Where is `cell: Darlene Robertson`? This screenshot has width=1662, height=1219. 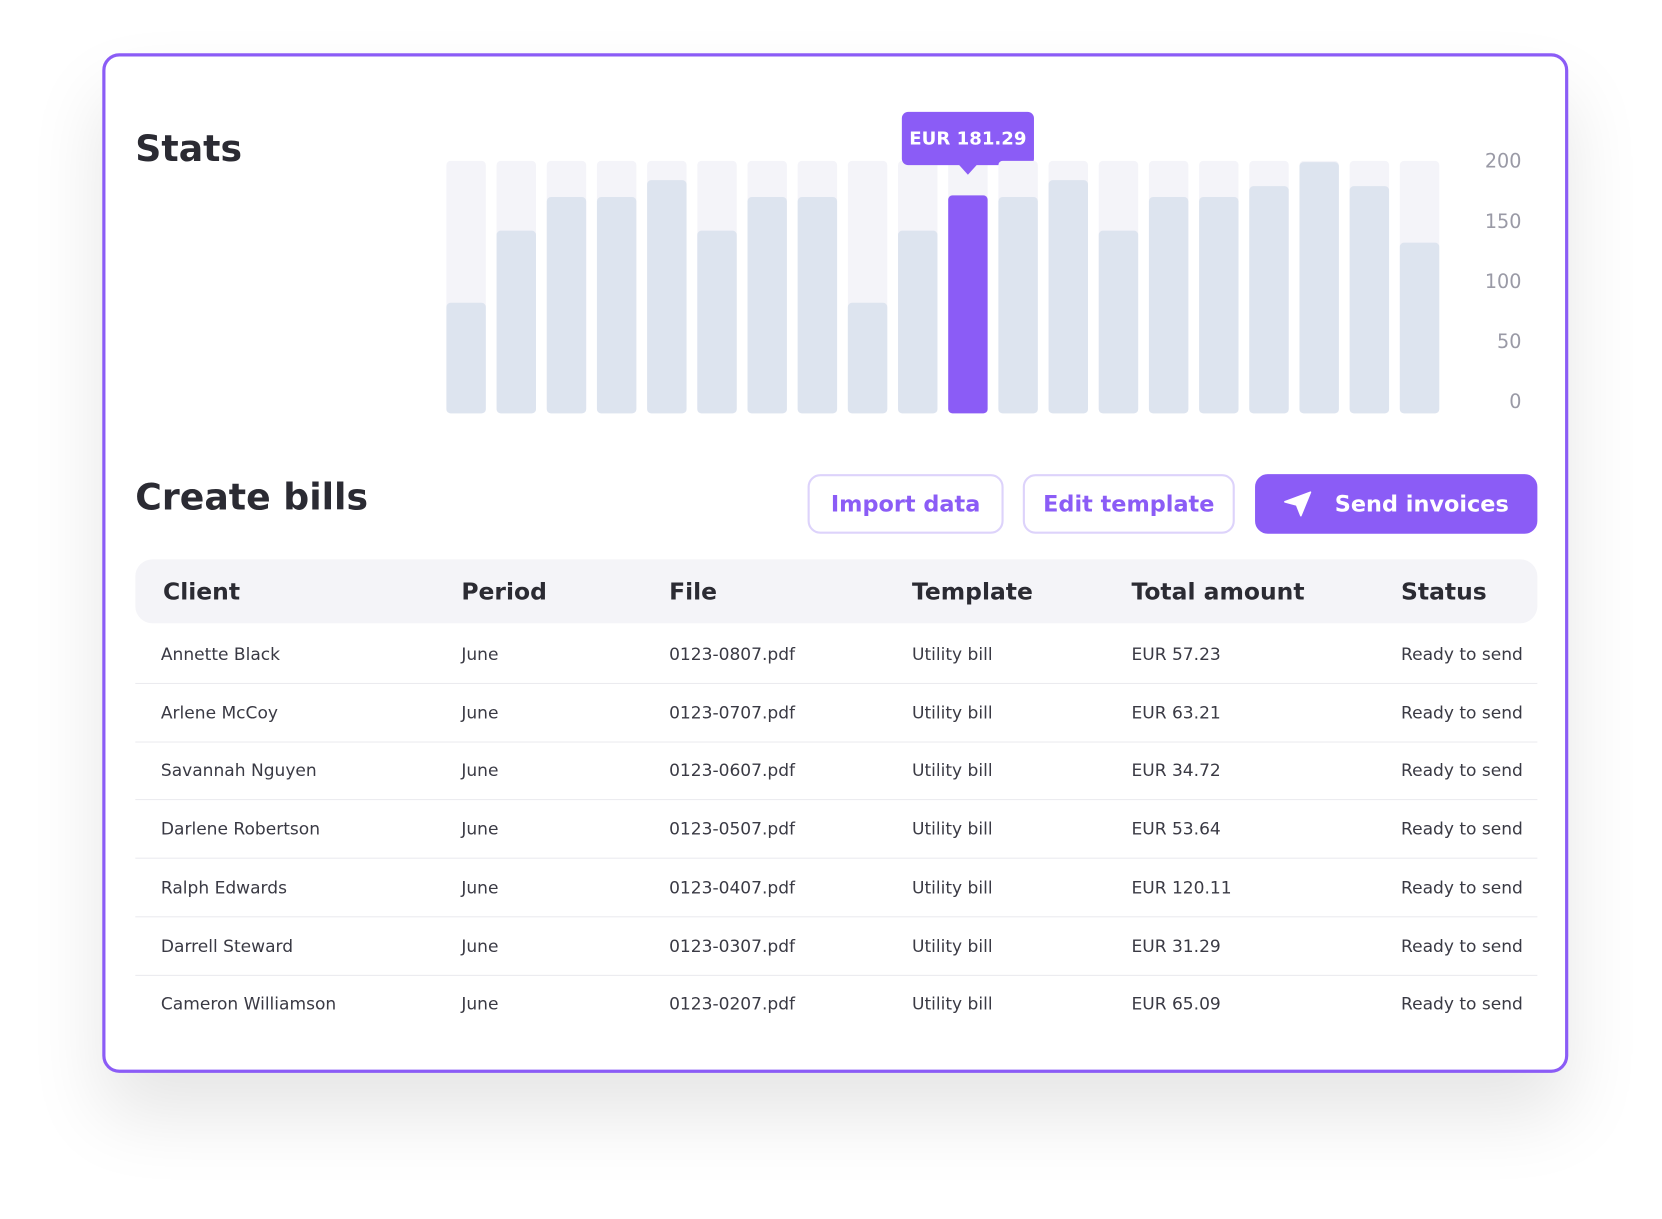 cell: Darlene Robertson is located at coordinates (240, 829).